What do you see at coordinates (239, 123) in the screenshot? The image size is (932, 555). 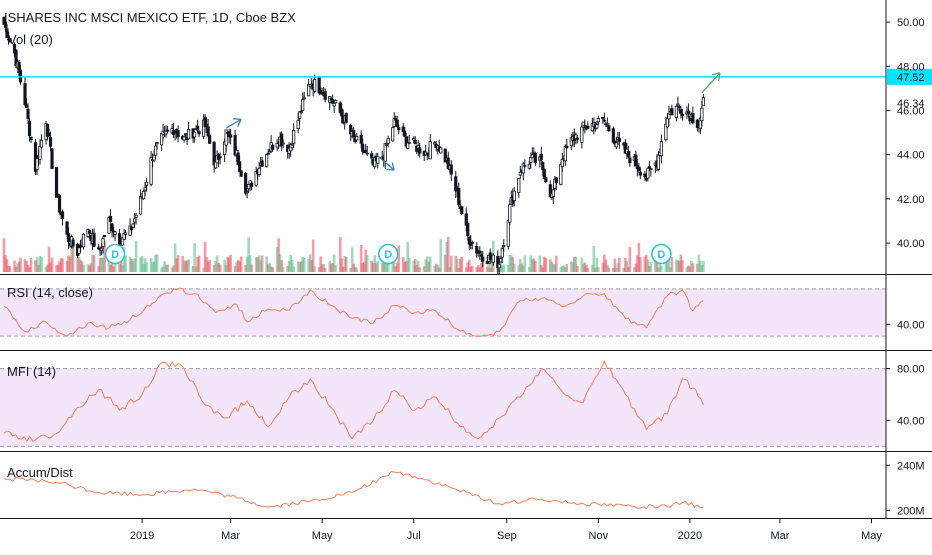 I see `arrow-annotation-head` at bounding box center [239, 123].